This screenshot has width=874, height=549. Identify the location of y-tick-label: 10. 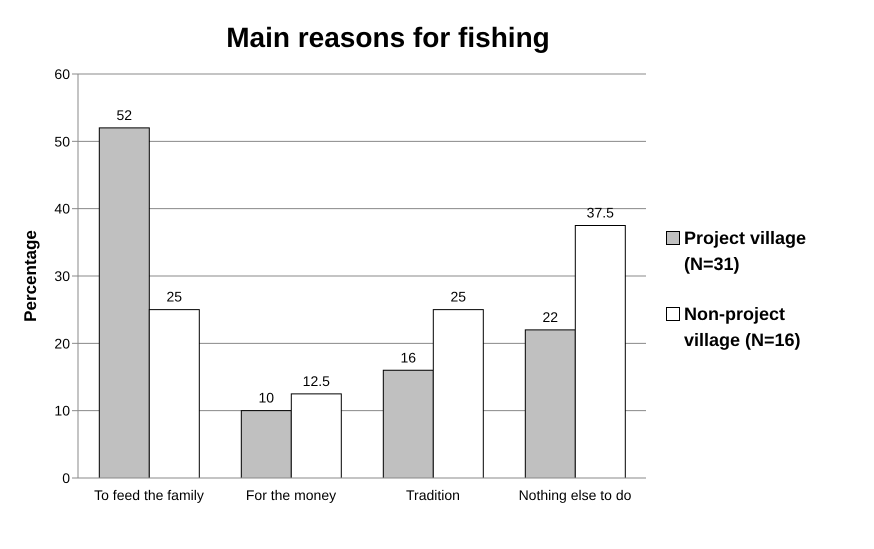
(62, 410).